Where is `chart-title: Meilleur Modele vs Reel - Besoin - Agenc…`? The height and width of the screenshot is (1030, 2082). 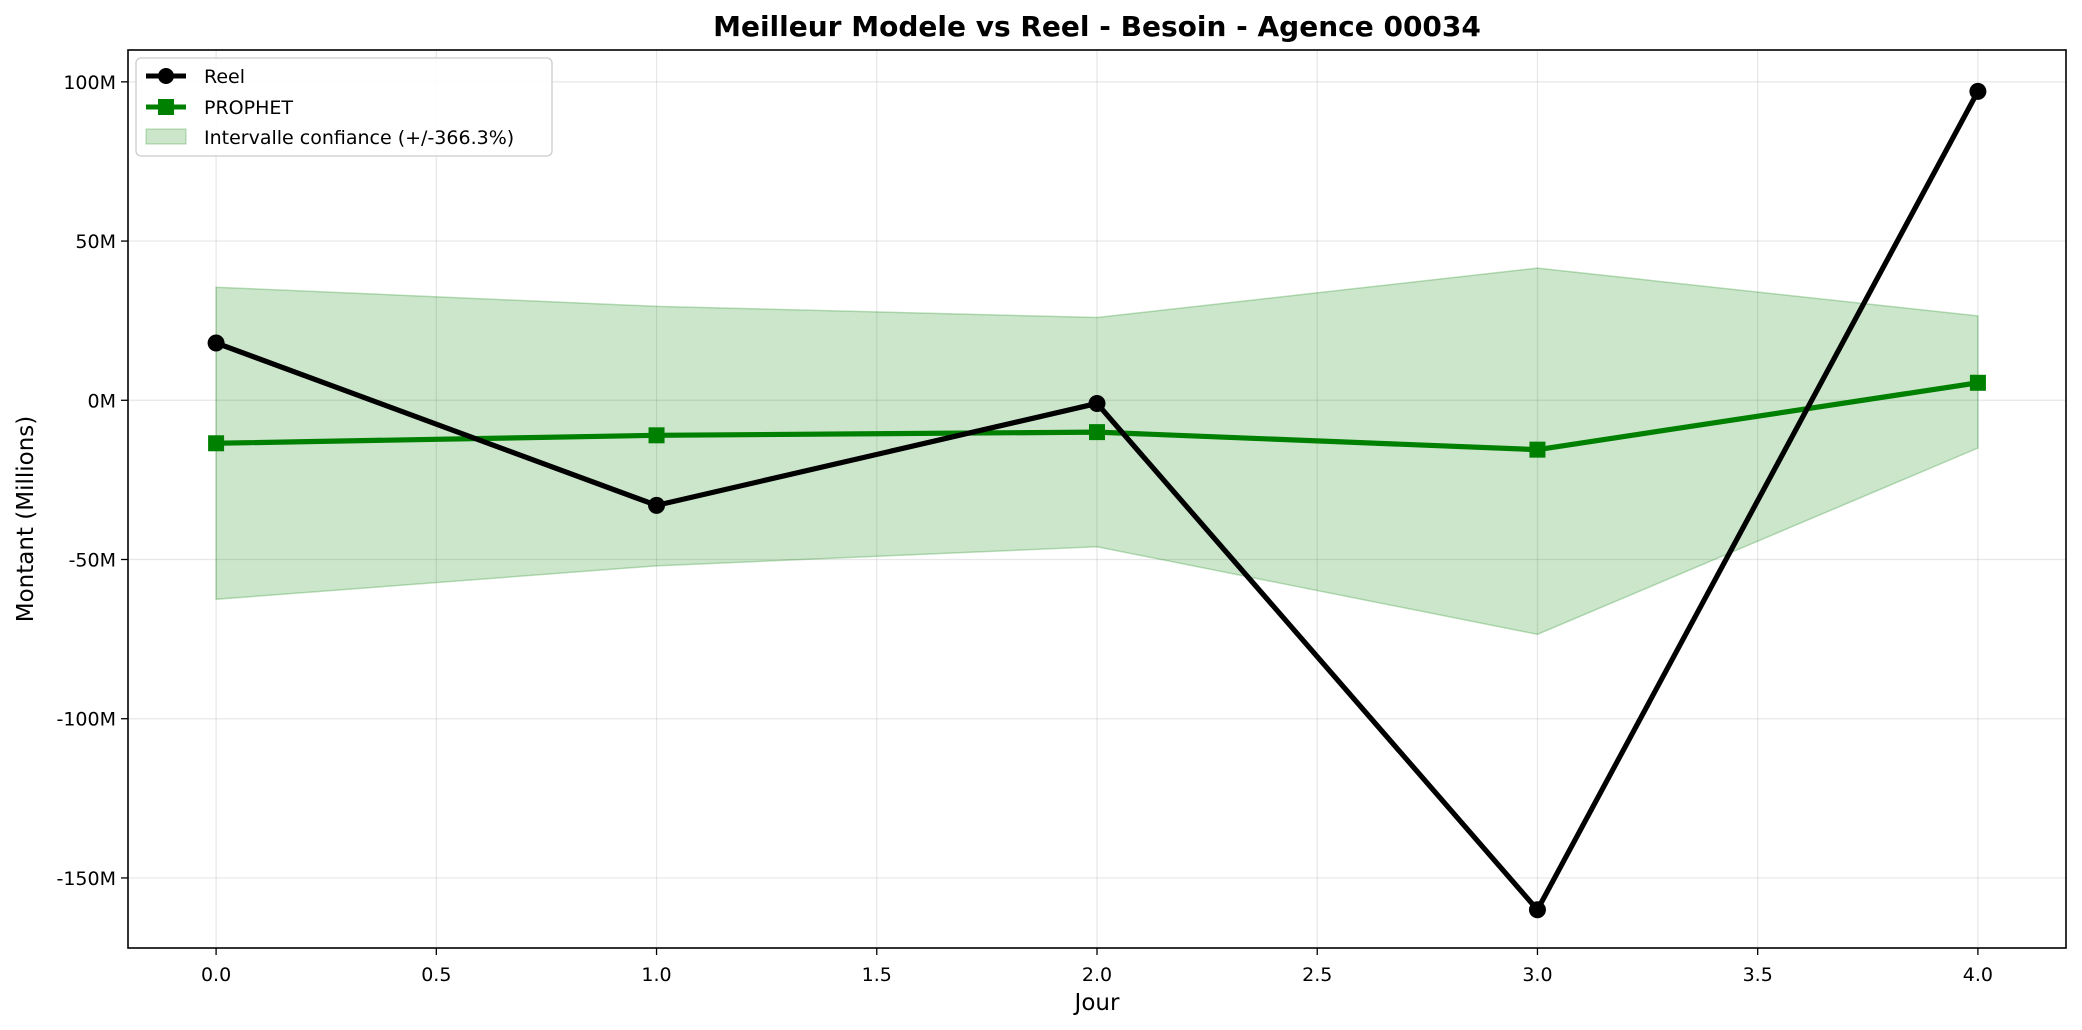 chart-title: Meilleur Modele vs Reel - Besoin - Agenc… is located at coordinates (1097, 26).